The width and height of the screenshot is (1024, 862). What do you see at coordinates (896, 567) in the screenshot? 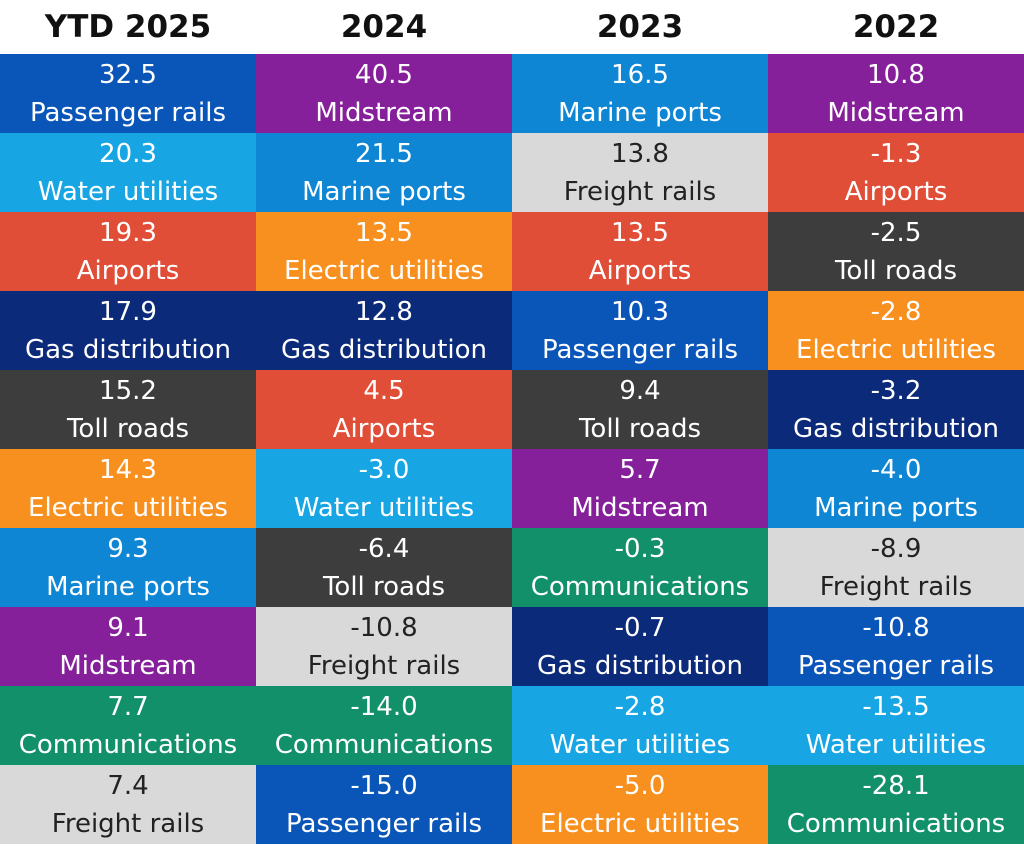
I see `quilt-cell-freight-rails: -8.9 Freight rails` at bounding box center [896, 567].